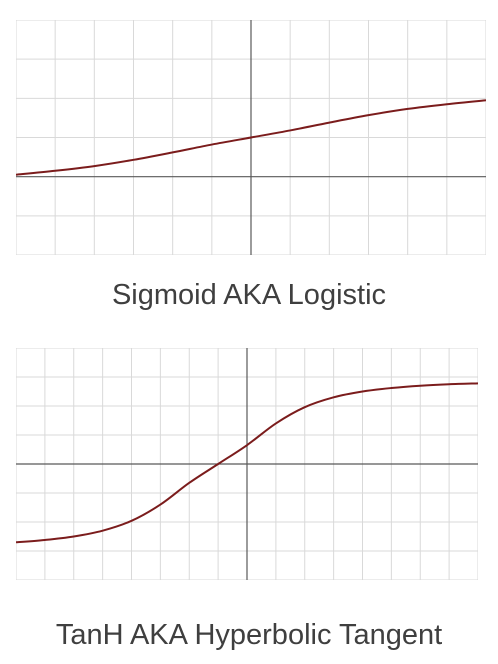 This screenshot has width=498, height=664. What do you see at coordinates (249, 635) in the screenshot?
I see `tanh-caption: TanH AKA Hyperbolic Tangent` at bounding box center [249, 635].